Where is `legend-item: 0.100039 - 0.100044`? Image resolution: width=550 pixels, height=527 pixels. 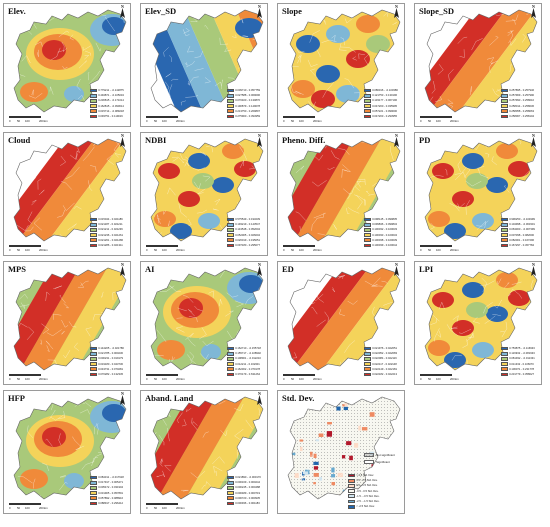 legend-item: 0.100039 - 0.100044 is located at coordinates (384, 245).